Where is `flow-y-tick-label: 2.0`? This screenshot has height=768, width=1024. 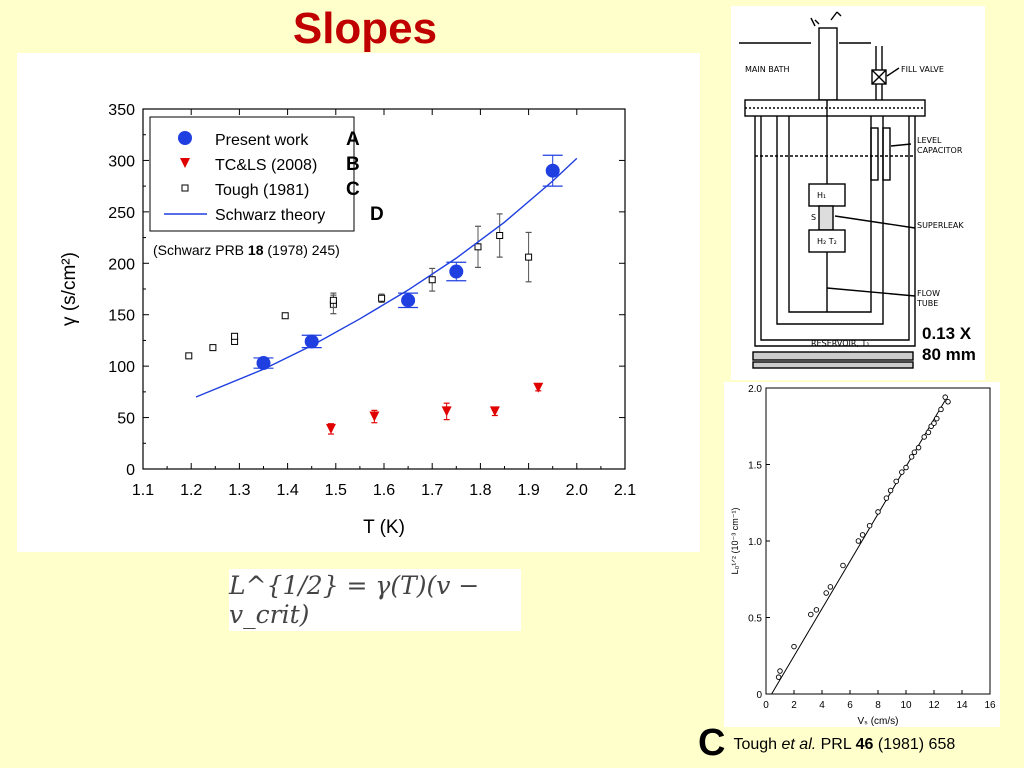
flow-y-tick-label: 2.0 is located at coordinates (755, 389).